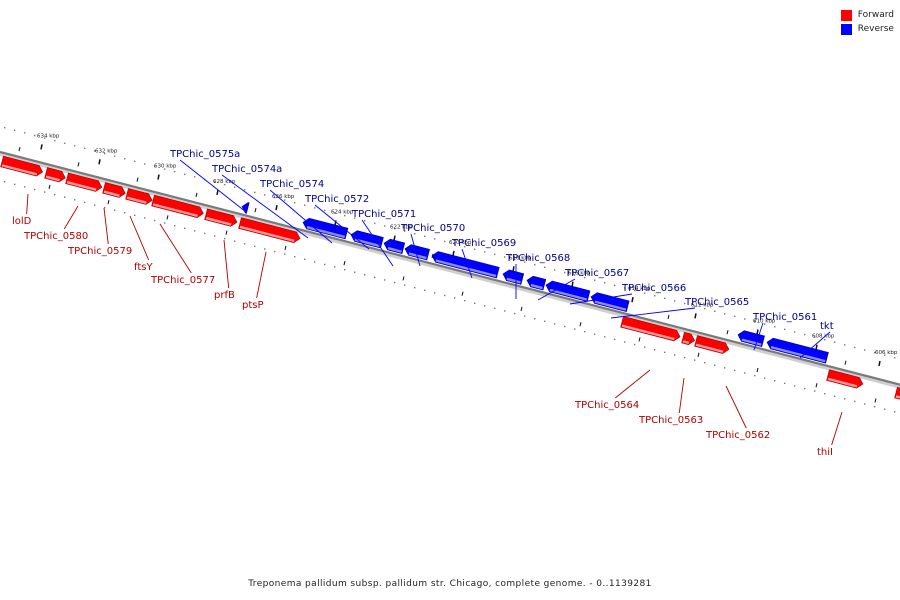 The height and width of the screenshot is (600, 900). What do you see at coordinates (606, 405) in the screenshot?
I see `forward-gene-label: TPChic_0564` at bounding box center [606, 405].